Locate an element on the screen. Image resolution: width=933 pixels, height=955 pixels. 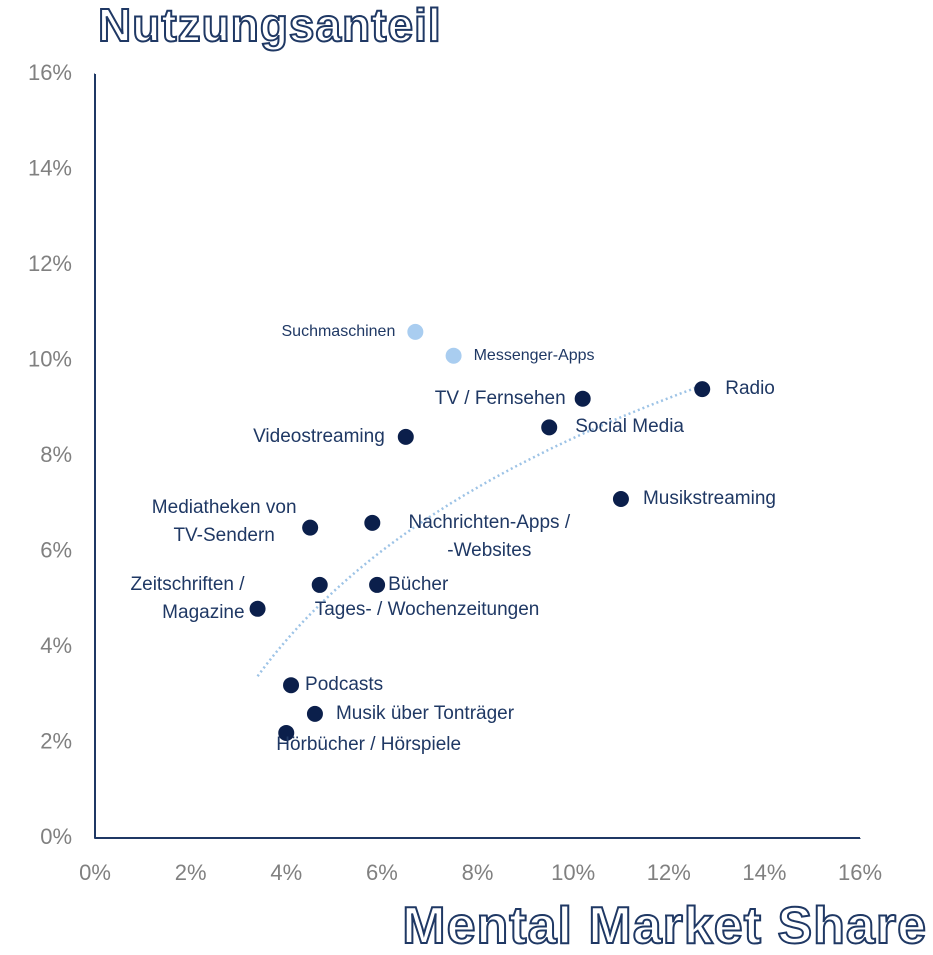
point-label: Tages- / Wochenzeitungen is located at coordinates (427, 609).